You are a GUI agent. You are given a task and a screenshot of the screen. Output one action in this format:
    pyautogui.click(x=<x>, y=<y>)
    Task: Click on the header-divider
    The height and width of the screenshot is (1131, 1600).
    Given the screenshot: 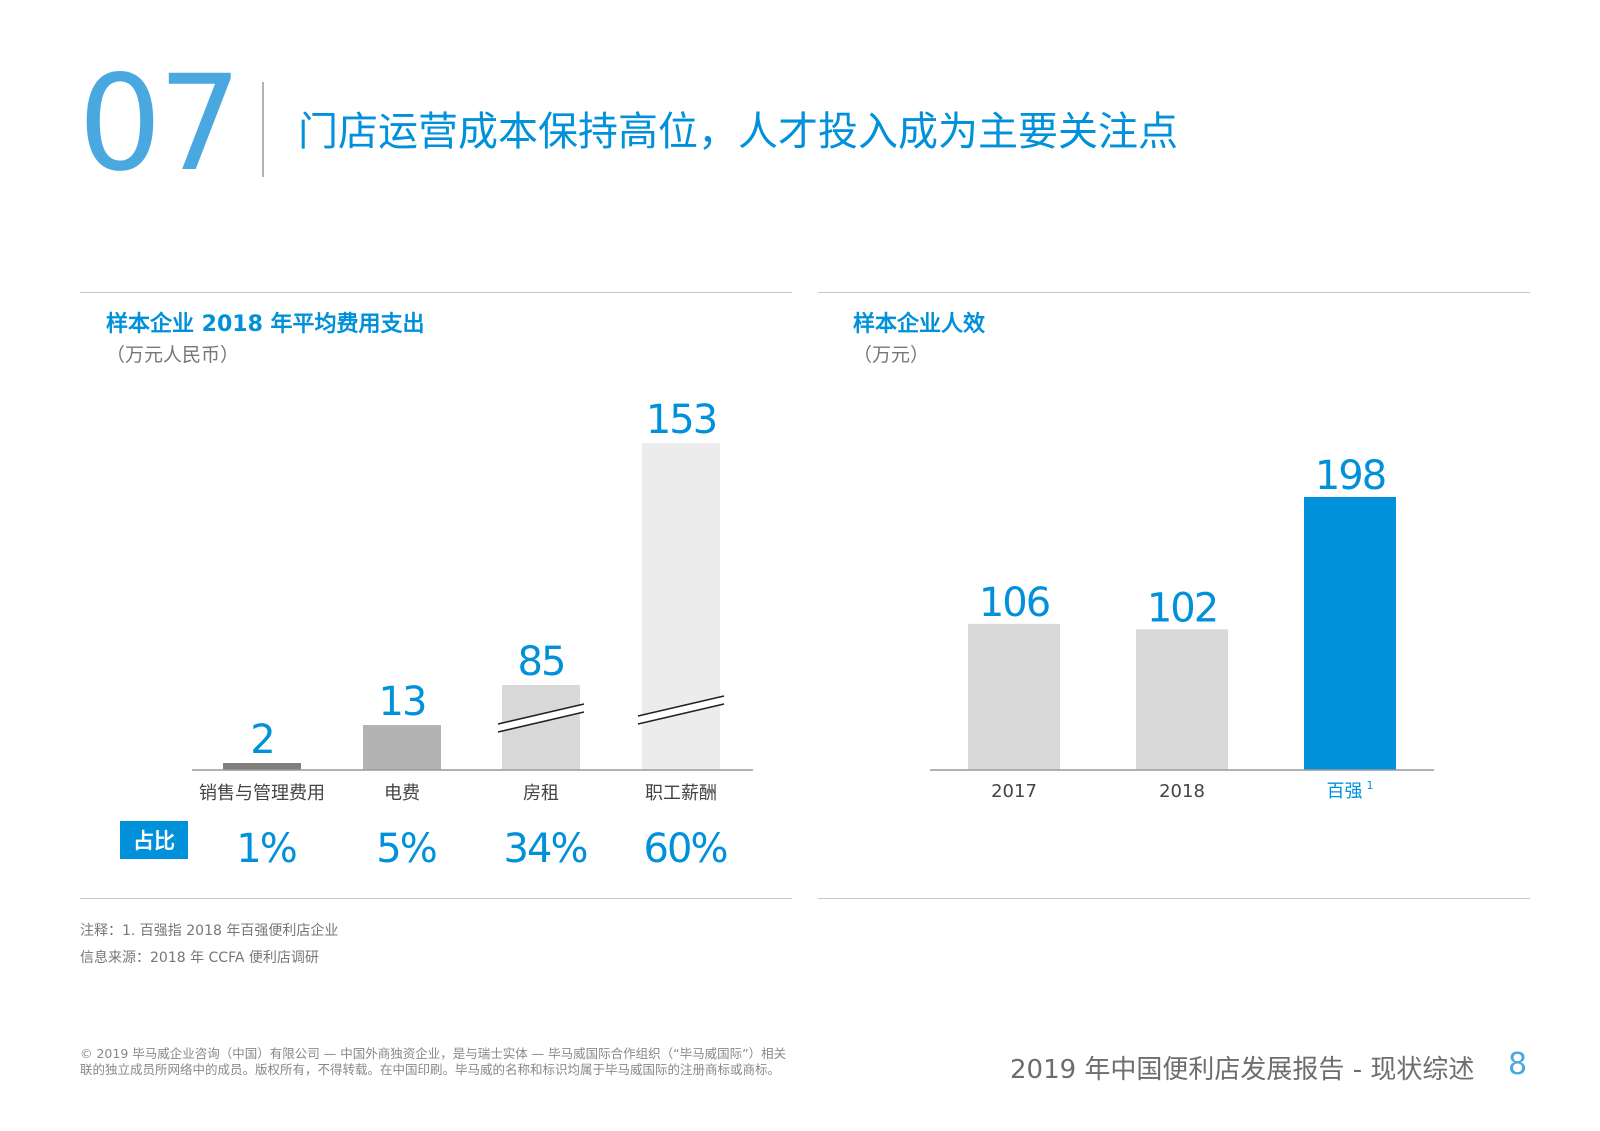 What is the action you would take?
    pyautogui.click(x=263, y=129)
    